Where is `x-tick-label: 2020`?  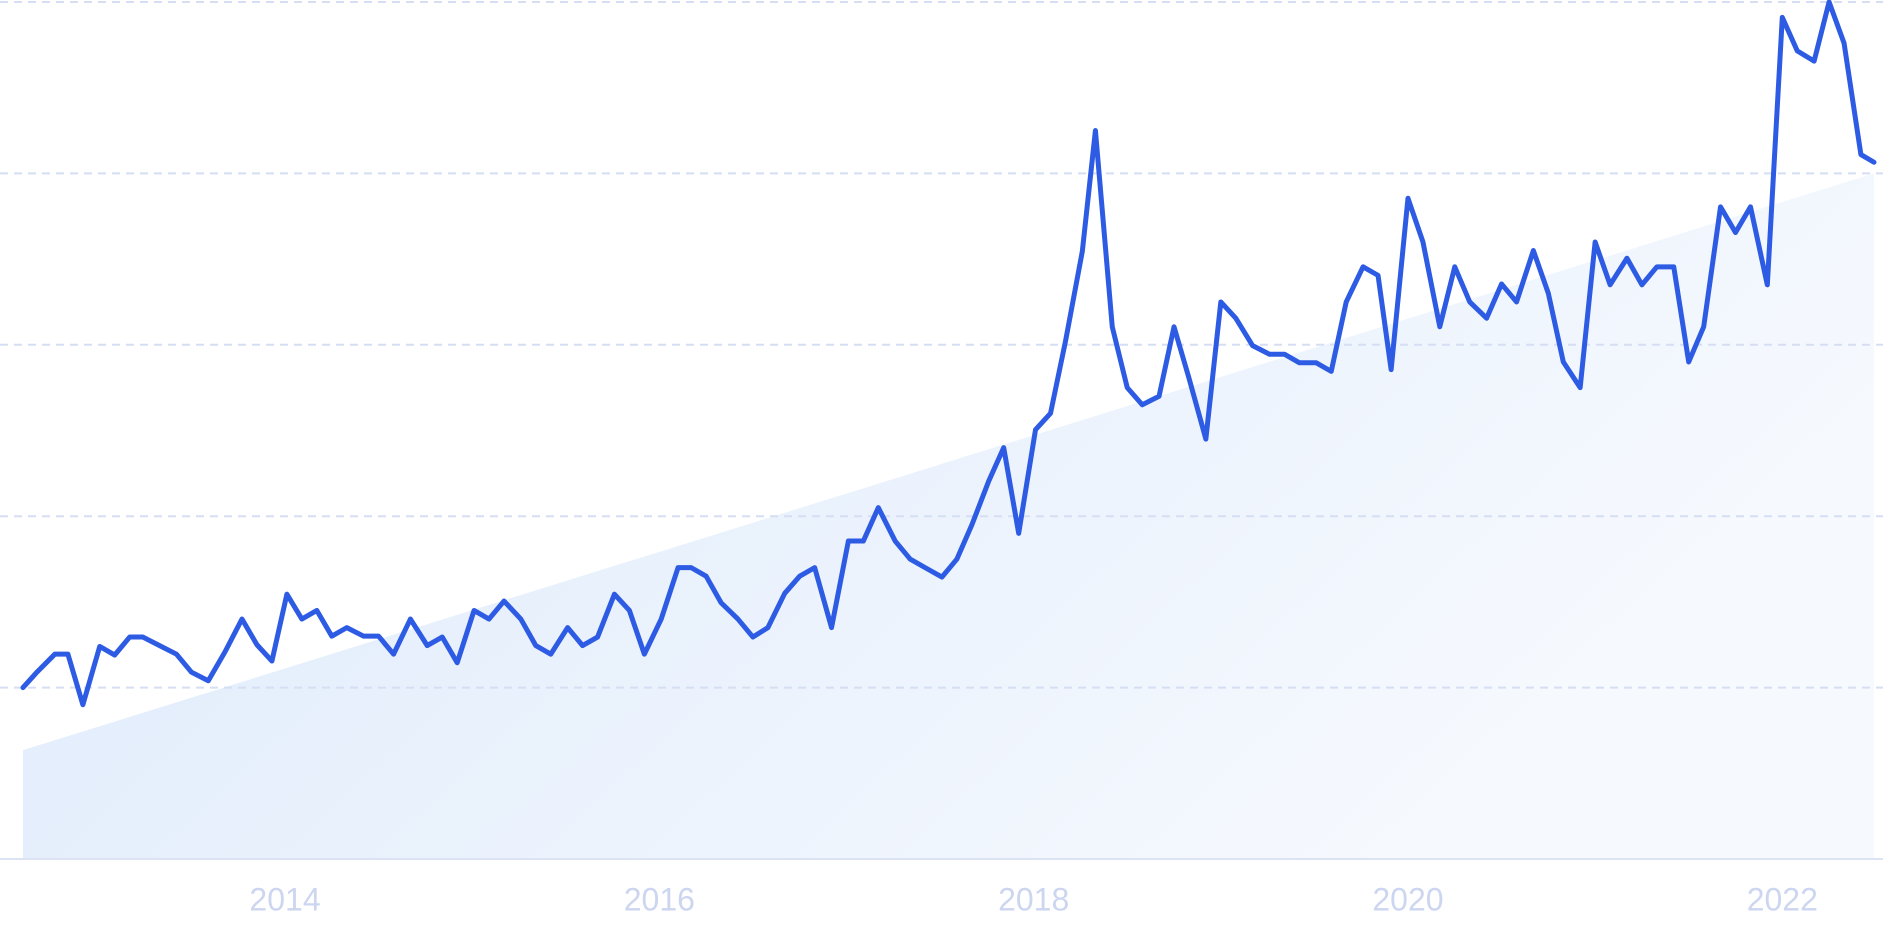 x-tick-label: 2020 is located at coordinates (1407, 899).